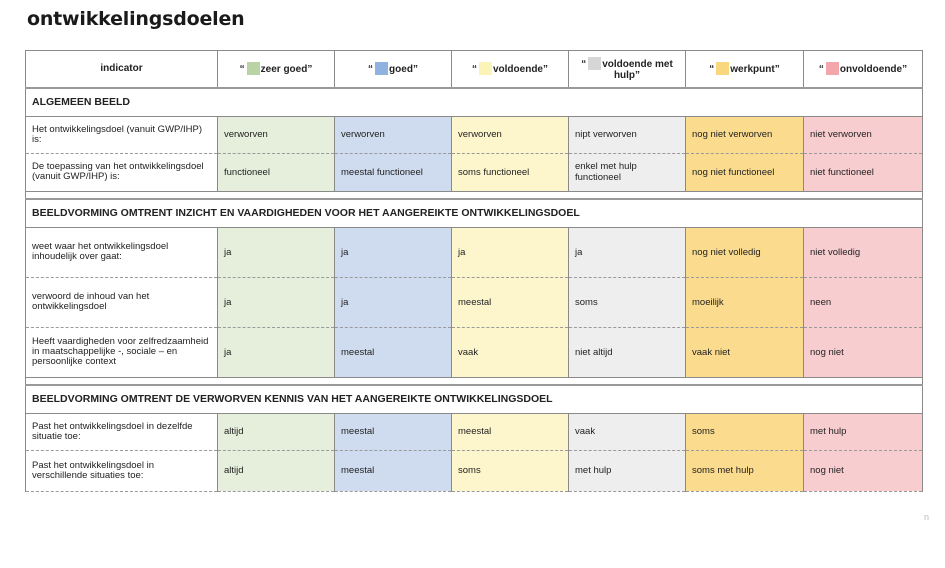 This screenshot has height=568, width=945. What do you see at coordinates (863, 172) in the screenshot?
I see `level-cell: niet functioneel` at bounding box center [863, 172].